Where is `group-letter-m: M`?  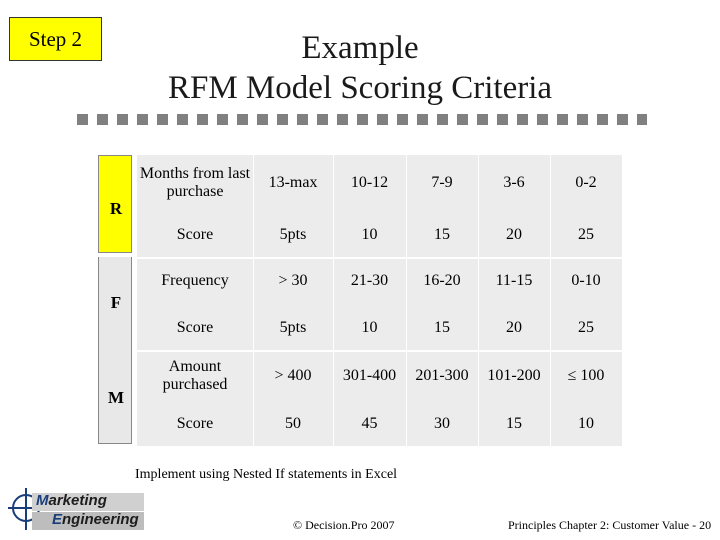
group-letter-m: M is located at coordinates (116, 397).